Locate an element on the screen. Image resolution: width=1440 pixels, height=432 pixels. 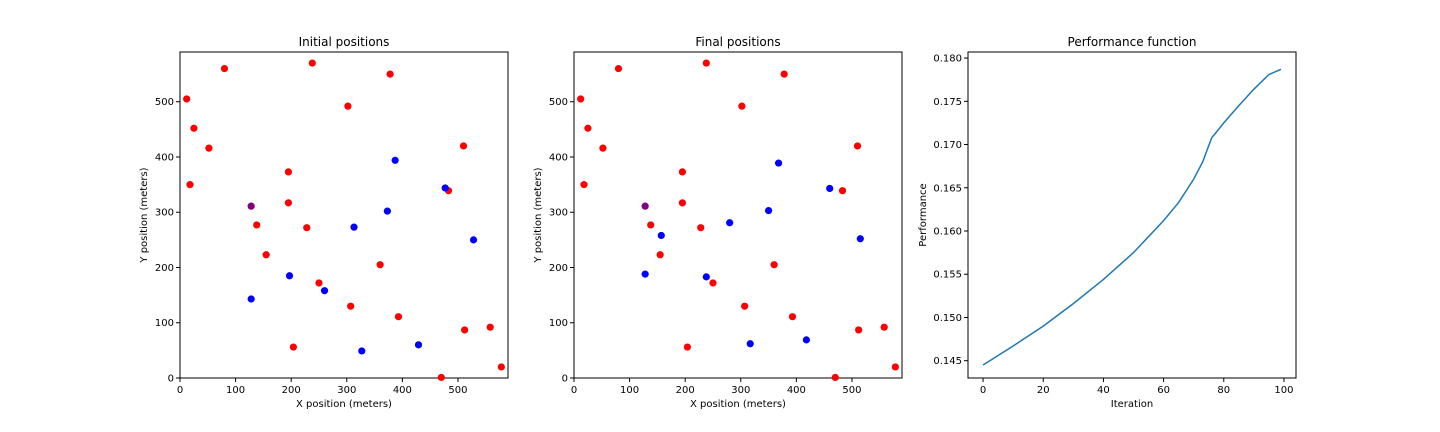
y-tick-label: 0.180 is located at coordinates (947, 59).